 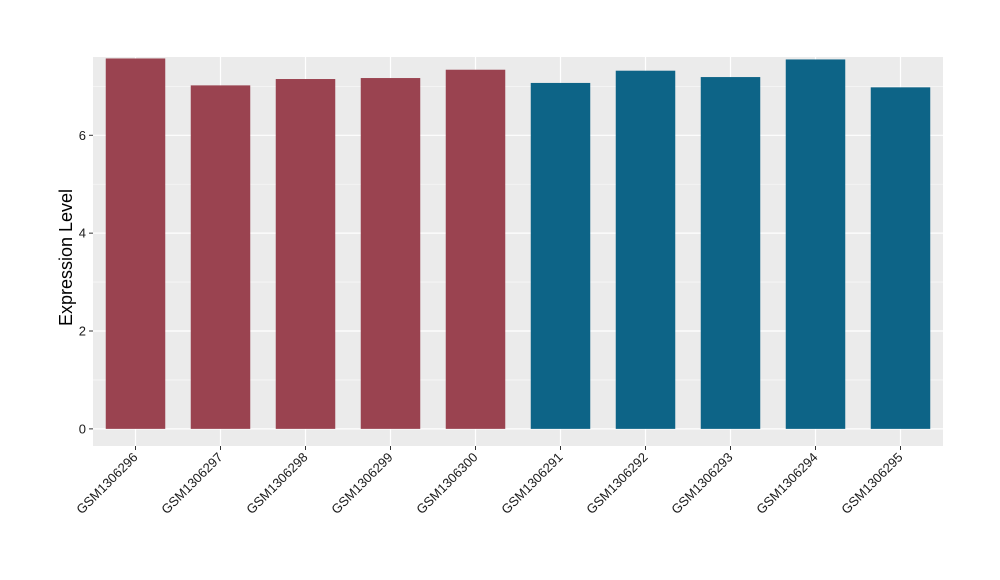 I want to click on x-tick-label: GSM1306298, so click(x=276, y=483).